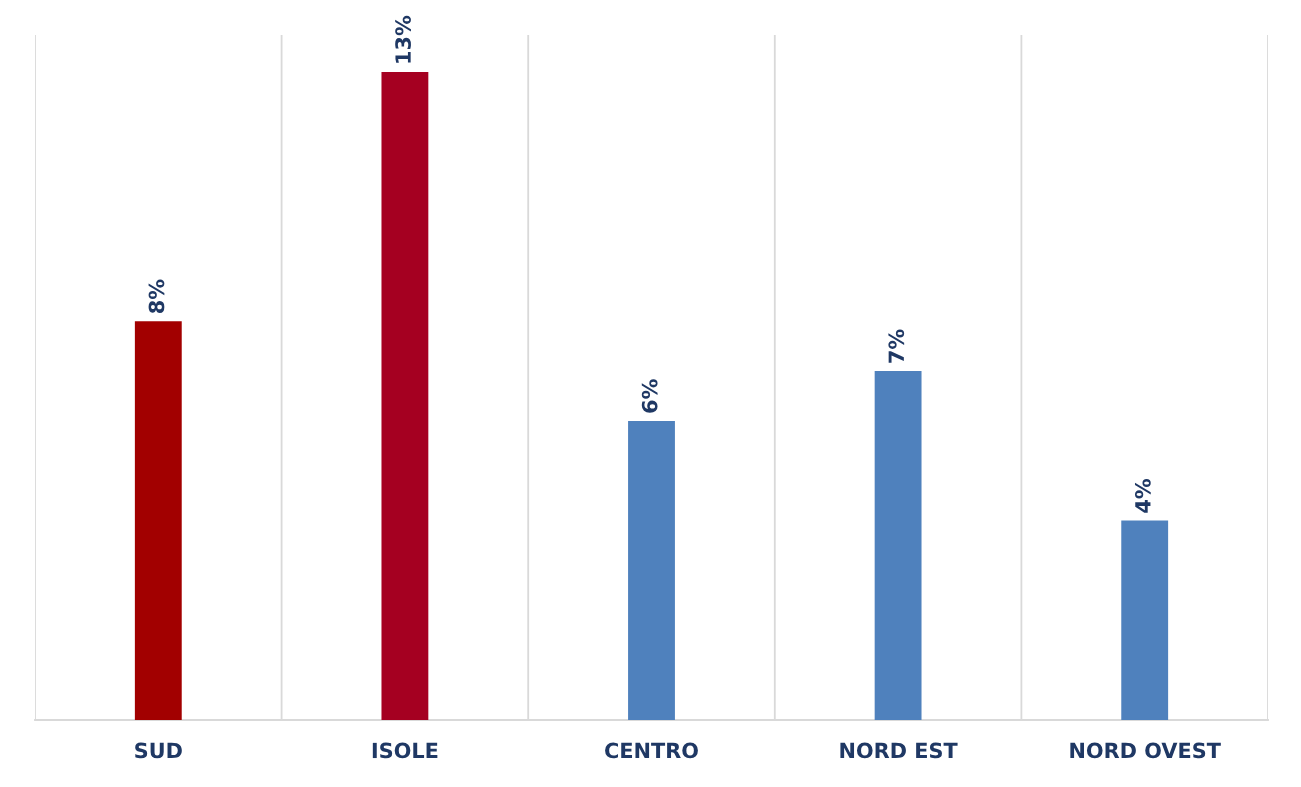  I want to click on x-tick-label: CENTRO, so click(651, 750).